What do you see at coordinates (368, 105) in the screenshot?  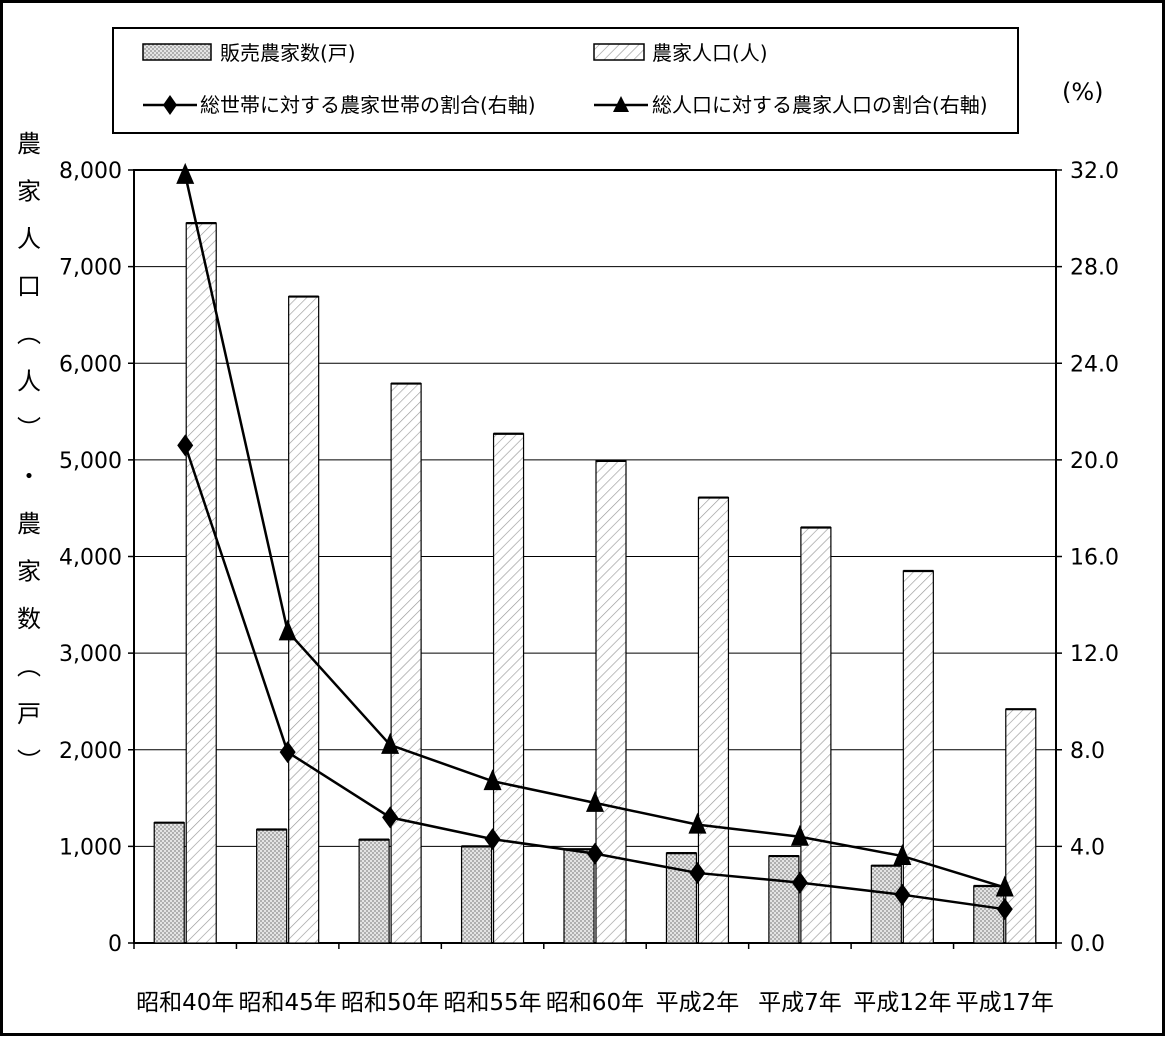 I see `legend-label-line-0: 総世帯に対する農家世帯の割合(右軸)` at bounding box center [368, 105].